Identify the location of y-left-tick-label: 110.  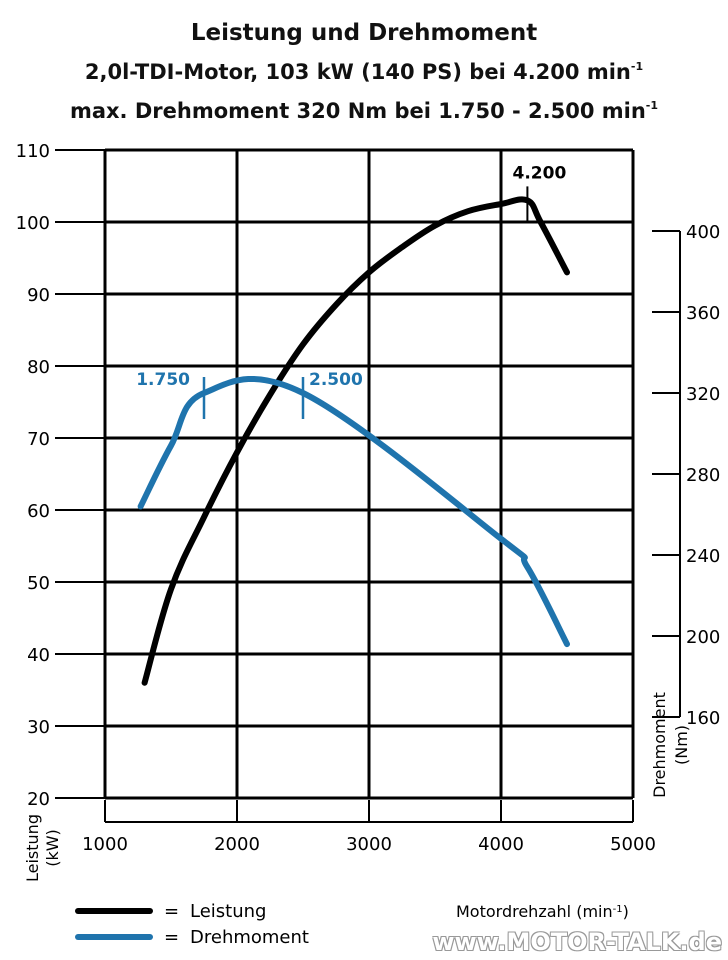
(33, 151).